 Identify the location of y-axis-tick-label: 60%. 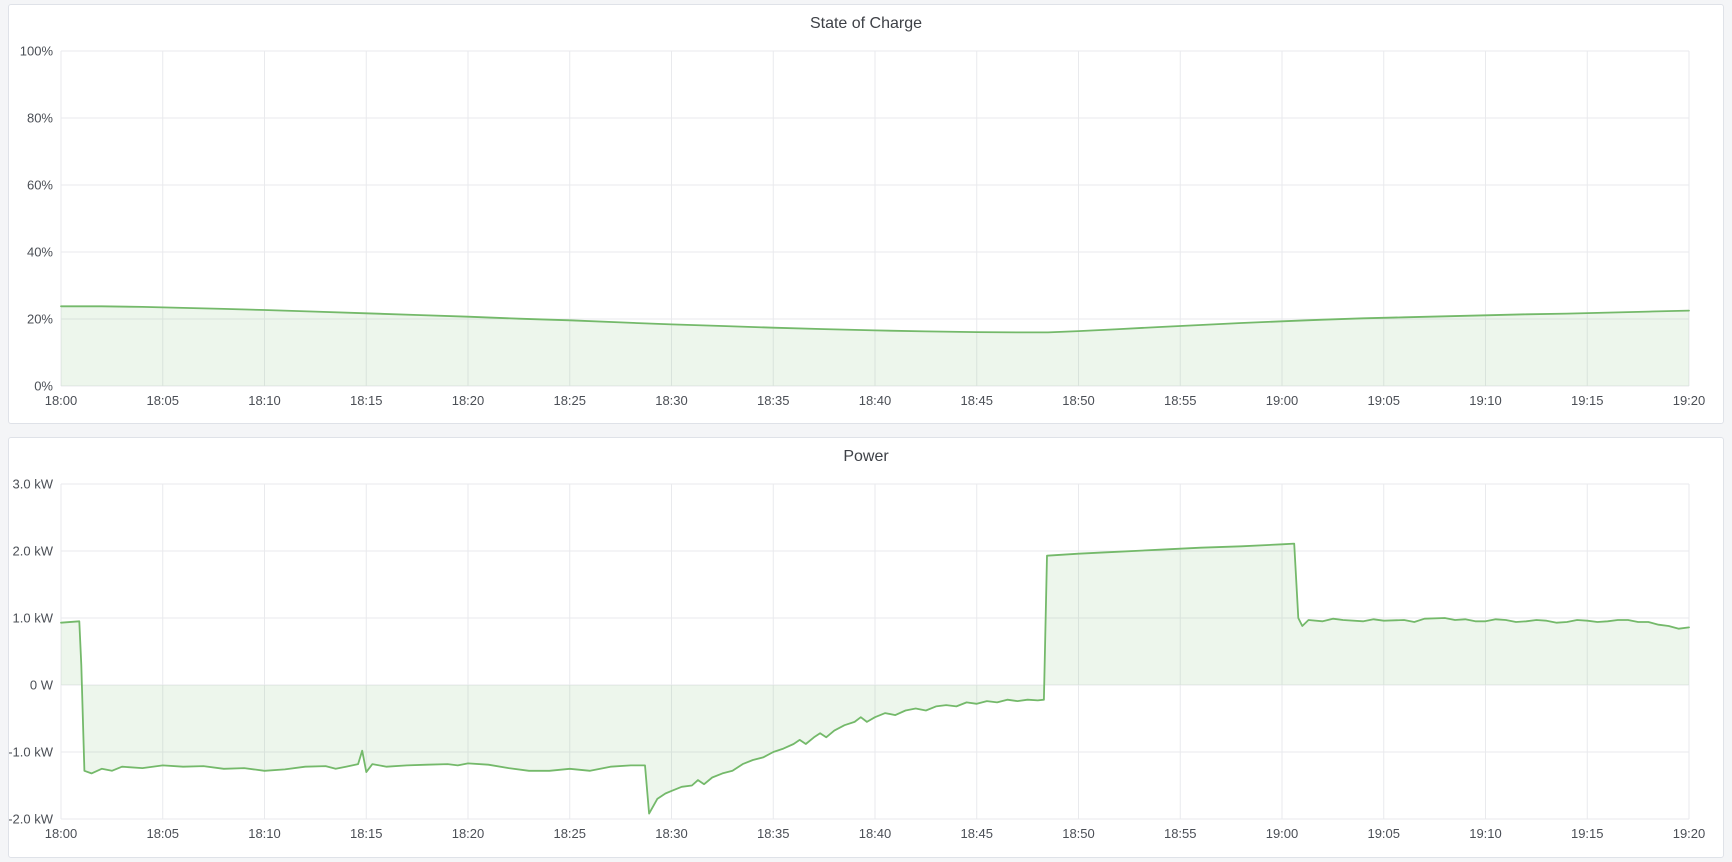
(40, 185).